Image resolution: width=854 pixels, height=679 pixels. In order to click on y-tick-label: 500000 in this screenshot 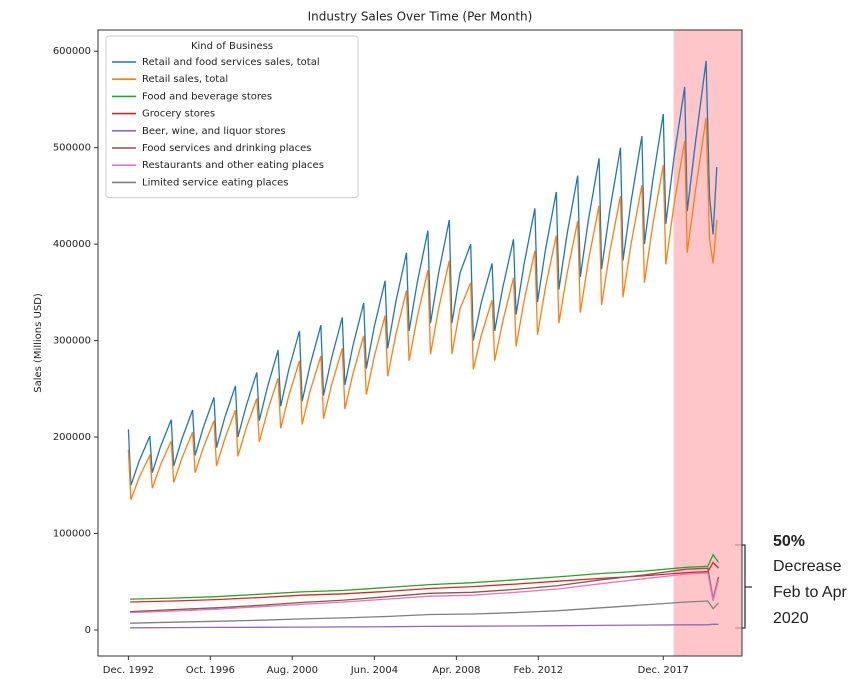, I will do `click(72, 148)`.